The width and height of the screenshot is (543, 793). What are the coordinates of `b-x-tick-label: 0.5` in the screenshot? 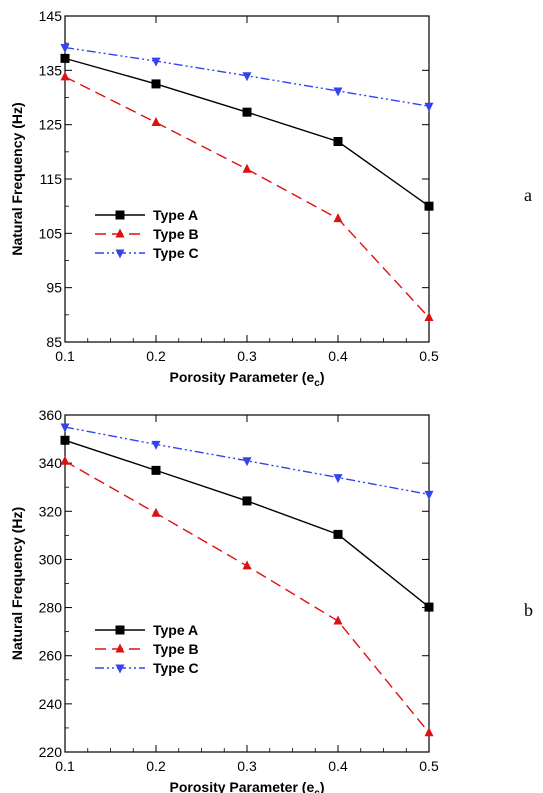 It's located at (429, 766).